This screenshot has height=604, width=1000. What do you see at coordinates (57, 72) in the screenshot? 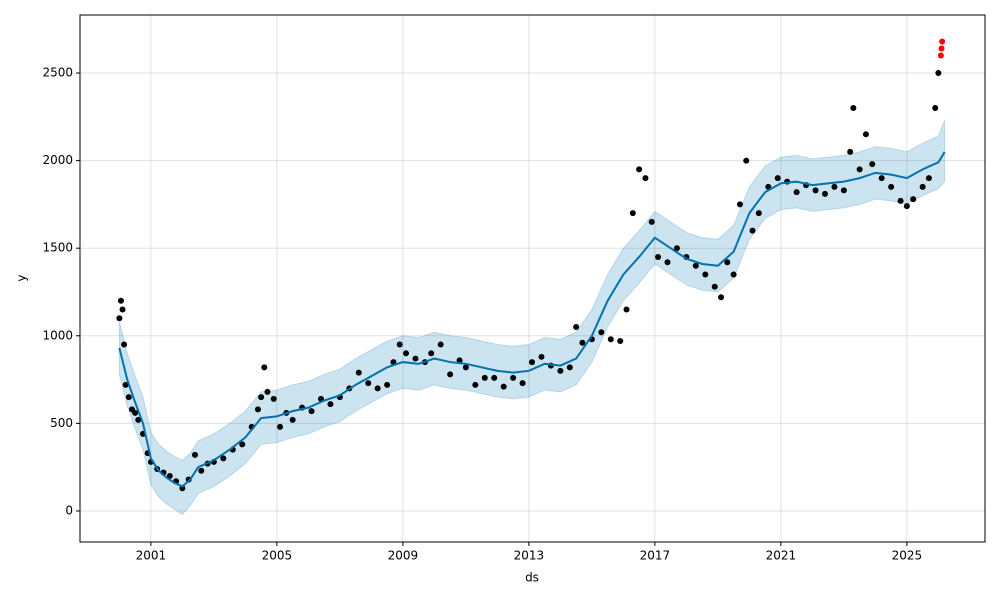
I see `y-tick-label: 2500` at bounding box center [57, 72].